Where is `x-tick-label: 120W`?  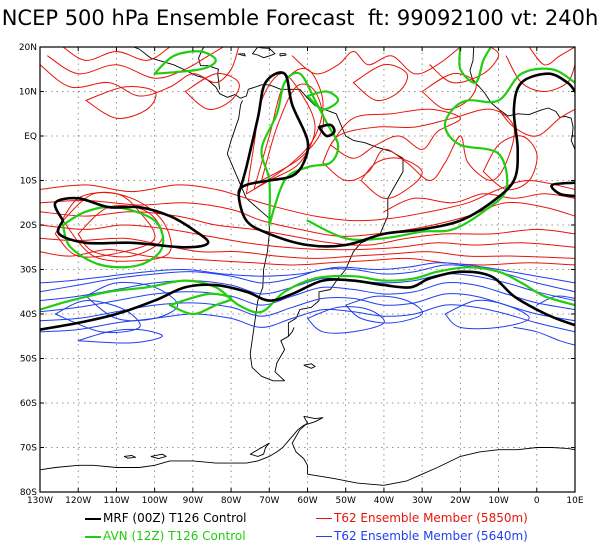 x-tick-label: 120W is located at coordinates (78, 501).